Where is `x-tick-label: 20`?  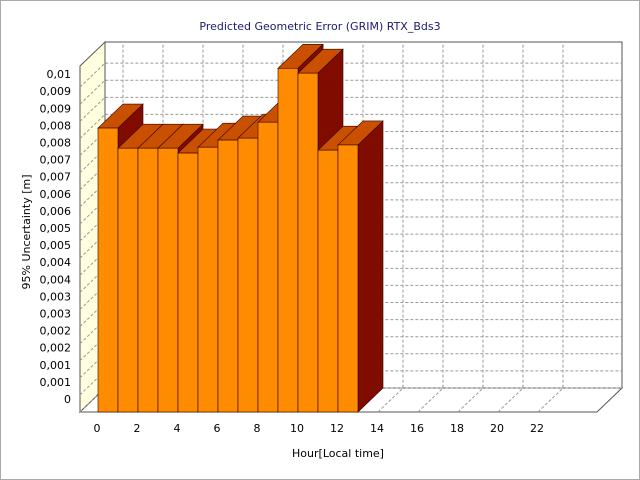 x-tick-label: 20 is located at coordinates (497, 428).